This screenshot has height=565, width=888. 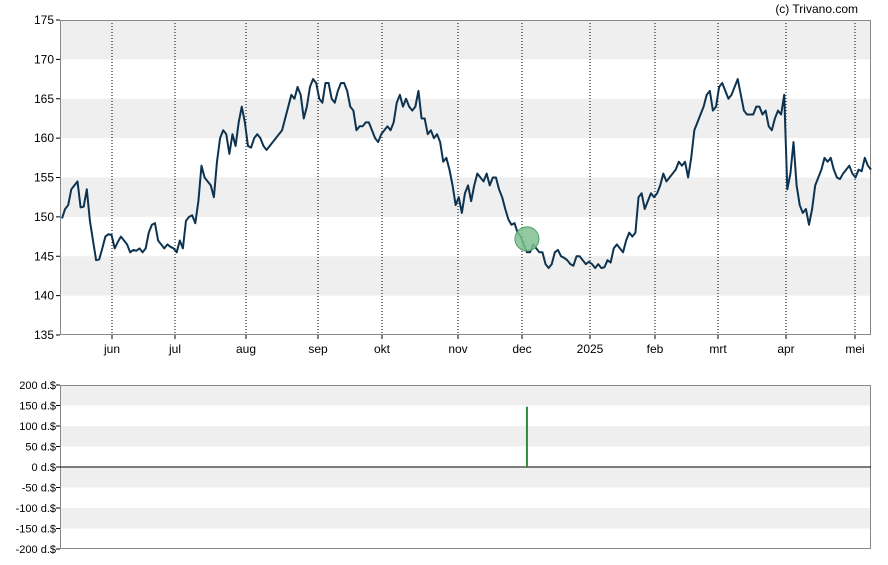 I want to click on trade-marker, so click(x=527, y=239).